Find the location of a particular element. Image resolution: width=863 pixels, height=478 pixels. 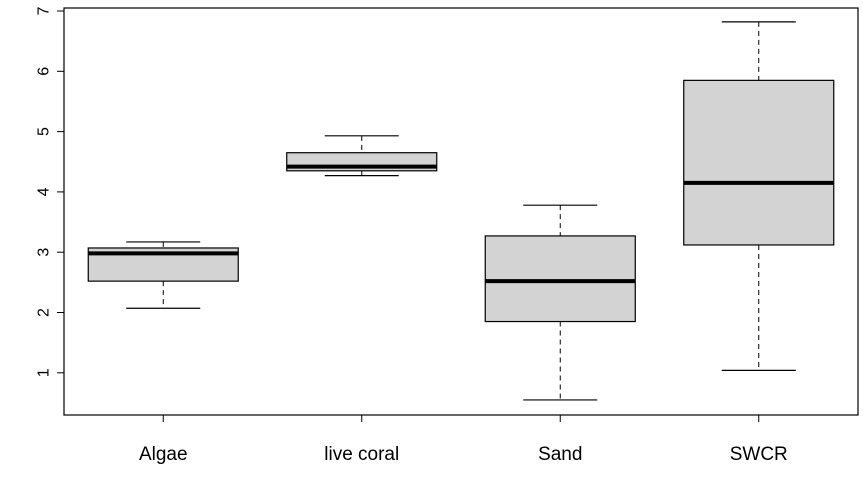

y-tick-label: 2 is located at coordinates (44, 312).